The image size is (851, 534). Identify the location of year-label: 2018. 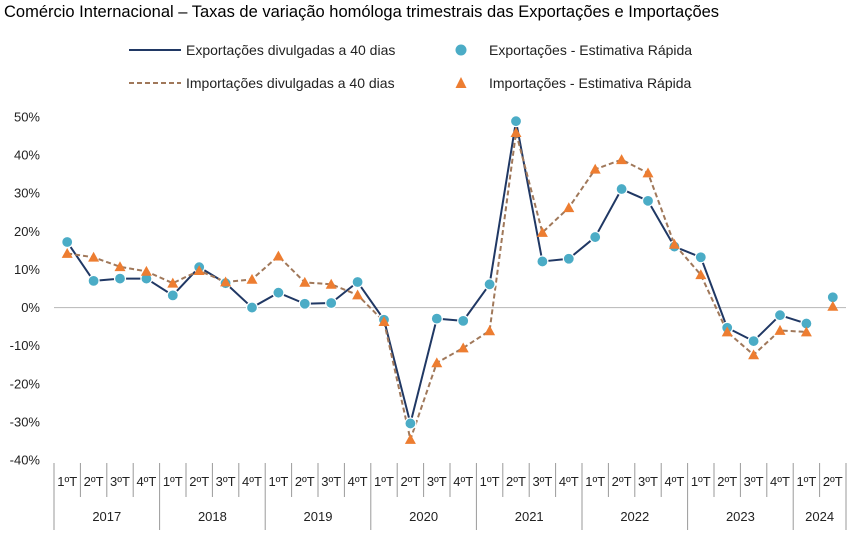
(212, 516).